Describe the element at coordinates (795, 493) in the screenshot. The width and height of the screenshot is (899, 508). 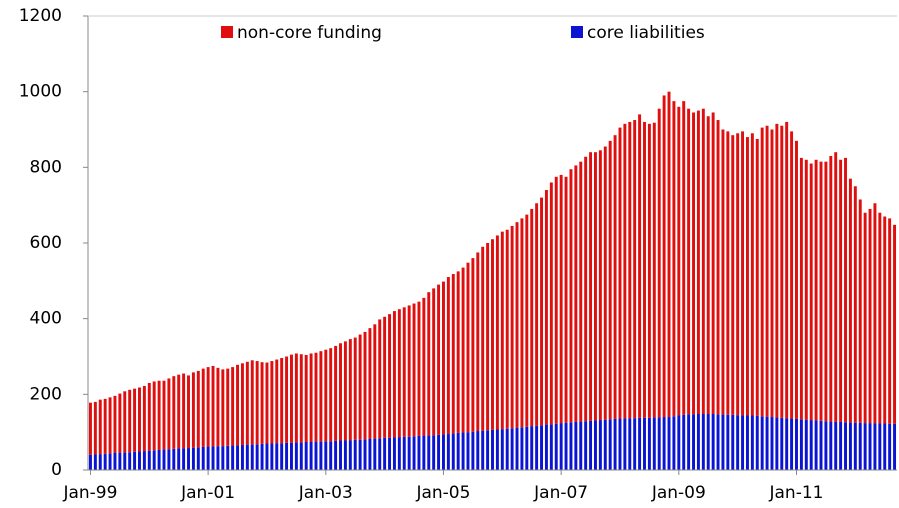
I see `x-tick-label: Jan-11` at that location.